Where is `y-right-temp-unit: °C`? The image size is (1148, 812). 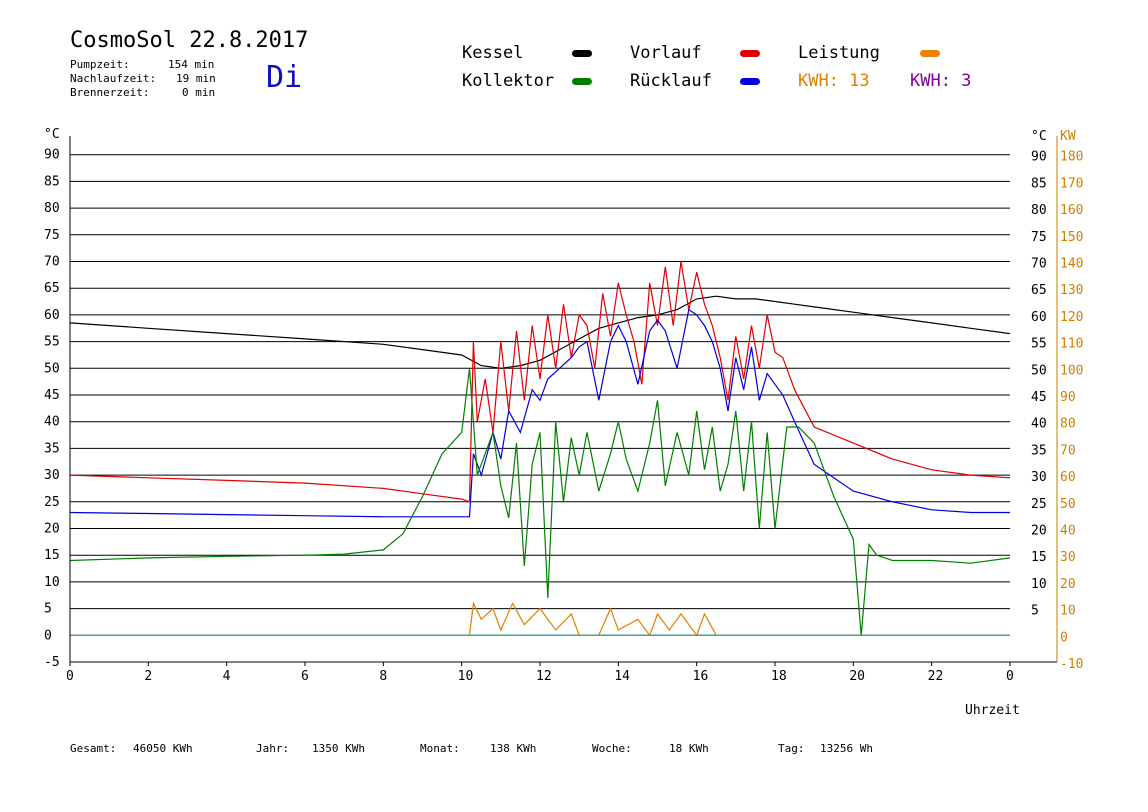 y-right-temp-unit: °C is located at coordinates (1039, 136).